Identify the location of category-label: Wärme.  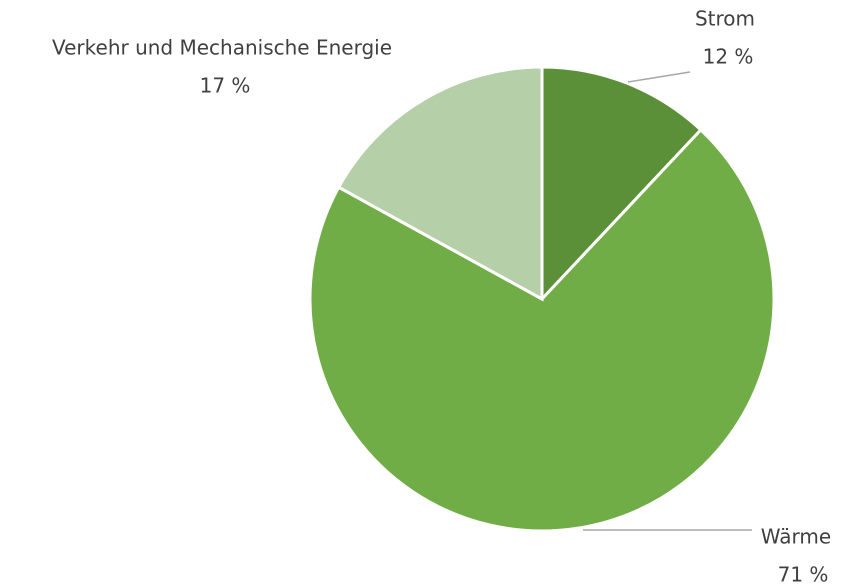
(796, 537).